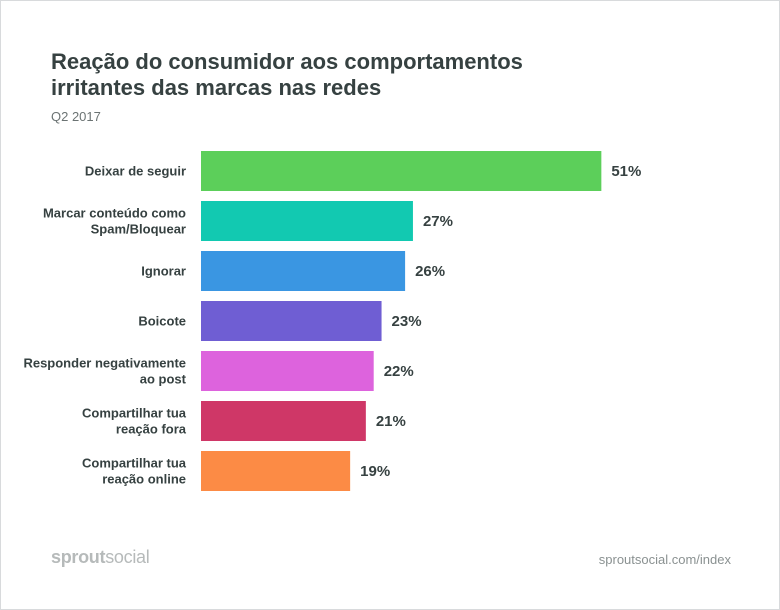 This screenshot has height=610, width=780. I want to click on value-label-6: 19%, so click(375, 471).